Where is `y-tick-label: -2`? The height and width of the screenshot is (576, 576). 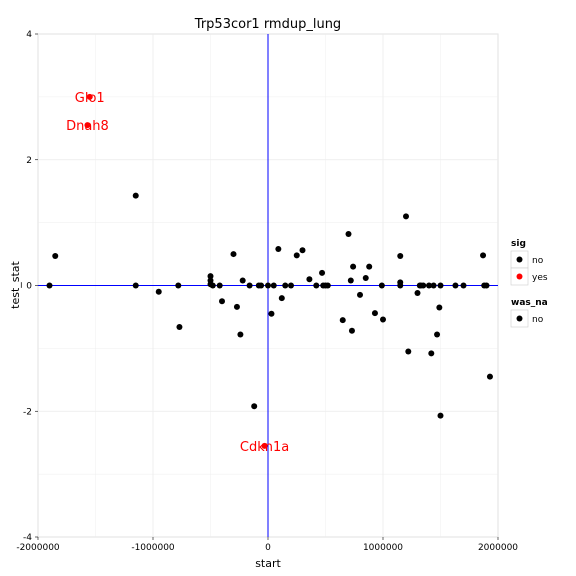
y-tick-label: -2 is located at coordinates (27, 412).